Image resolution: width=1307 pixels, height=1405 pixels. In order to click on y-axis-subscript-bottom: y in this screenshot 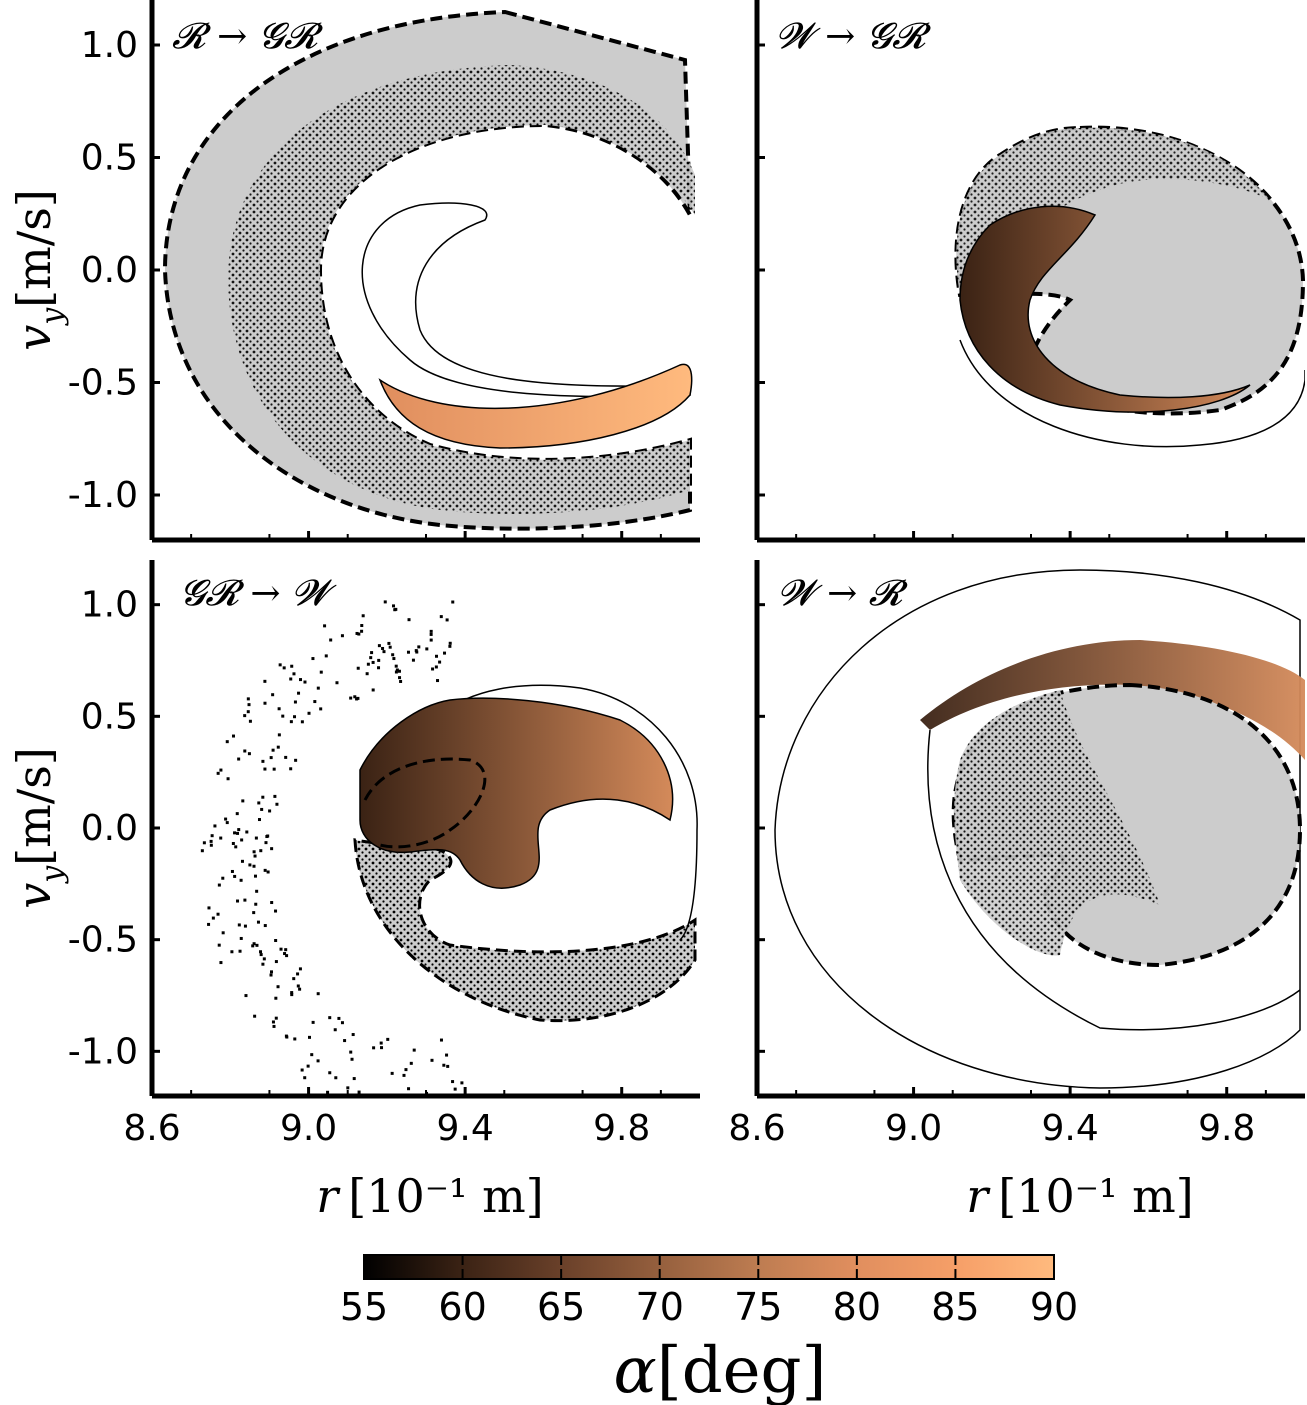, I will do `click(52, 875)`.